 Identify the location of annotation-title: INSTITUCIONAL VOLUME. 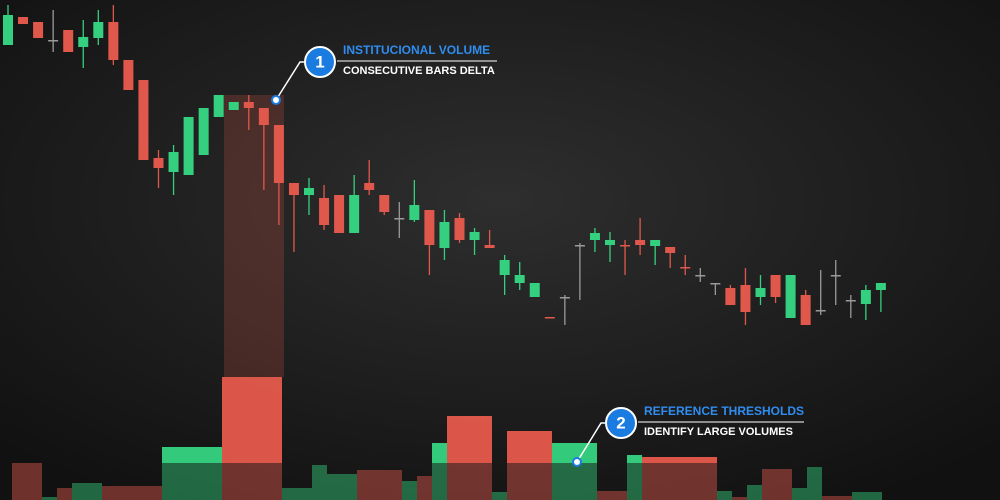
(416, 50).